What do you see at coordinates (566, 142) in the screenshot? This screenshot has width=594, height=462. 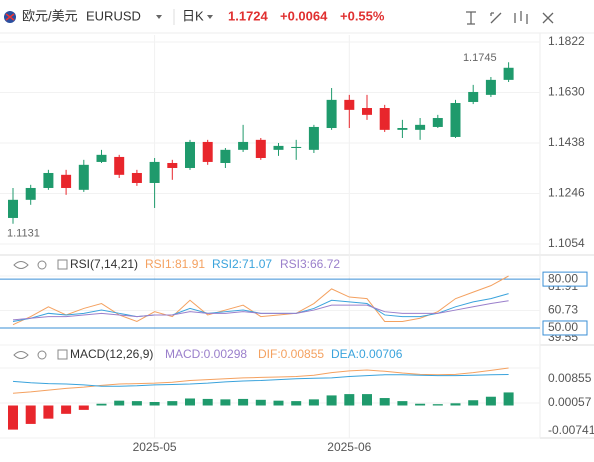 I see `y-tick-label: 1.1438` at bounding box center [566, 142].